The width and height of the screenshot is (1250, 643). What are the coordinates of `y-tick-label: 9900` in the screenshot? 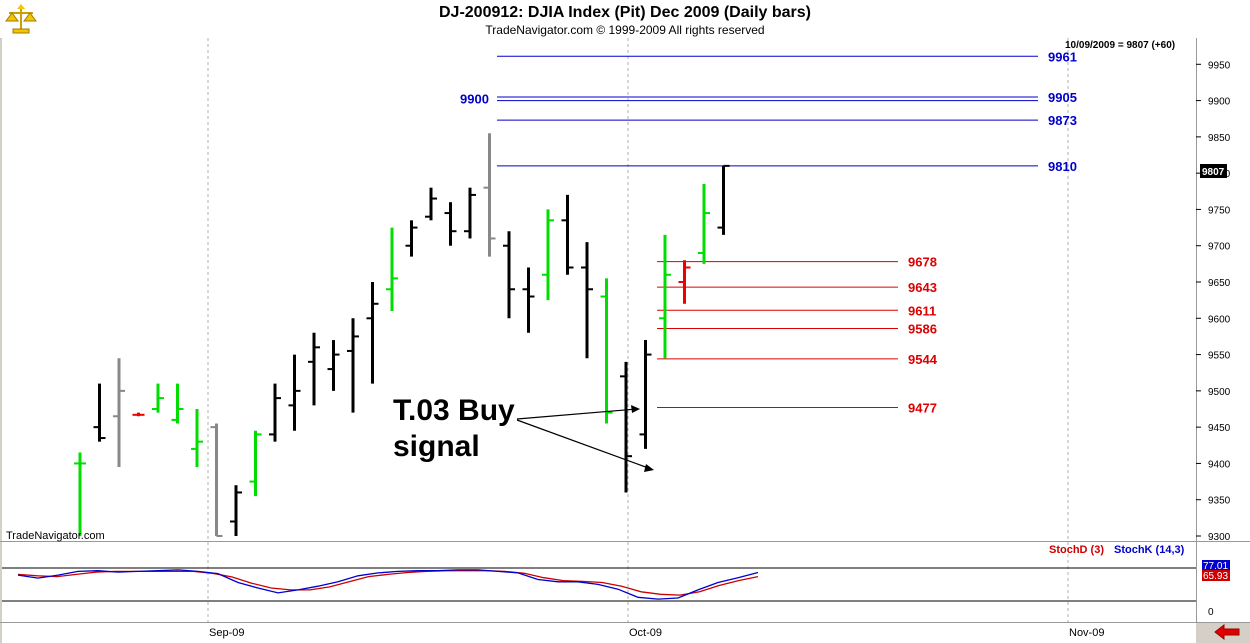 It's located at (1219, 102).